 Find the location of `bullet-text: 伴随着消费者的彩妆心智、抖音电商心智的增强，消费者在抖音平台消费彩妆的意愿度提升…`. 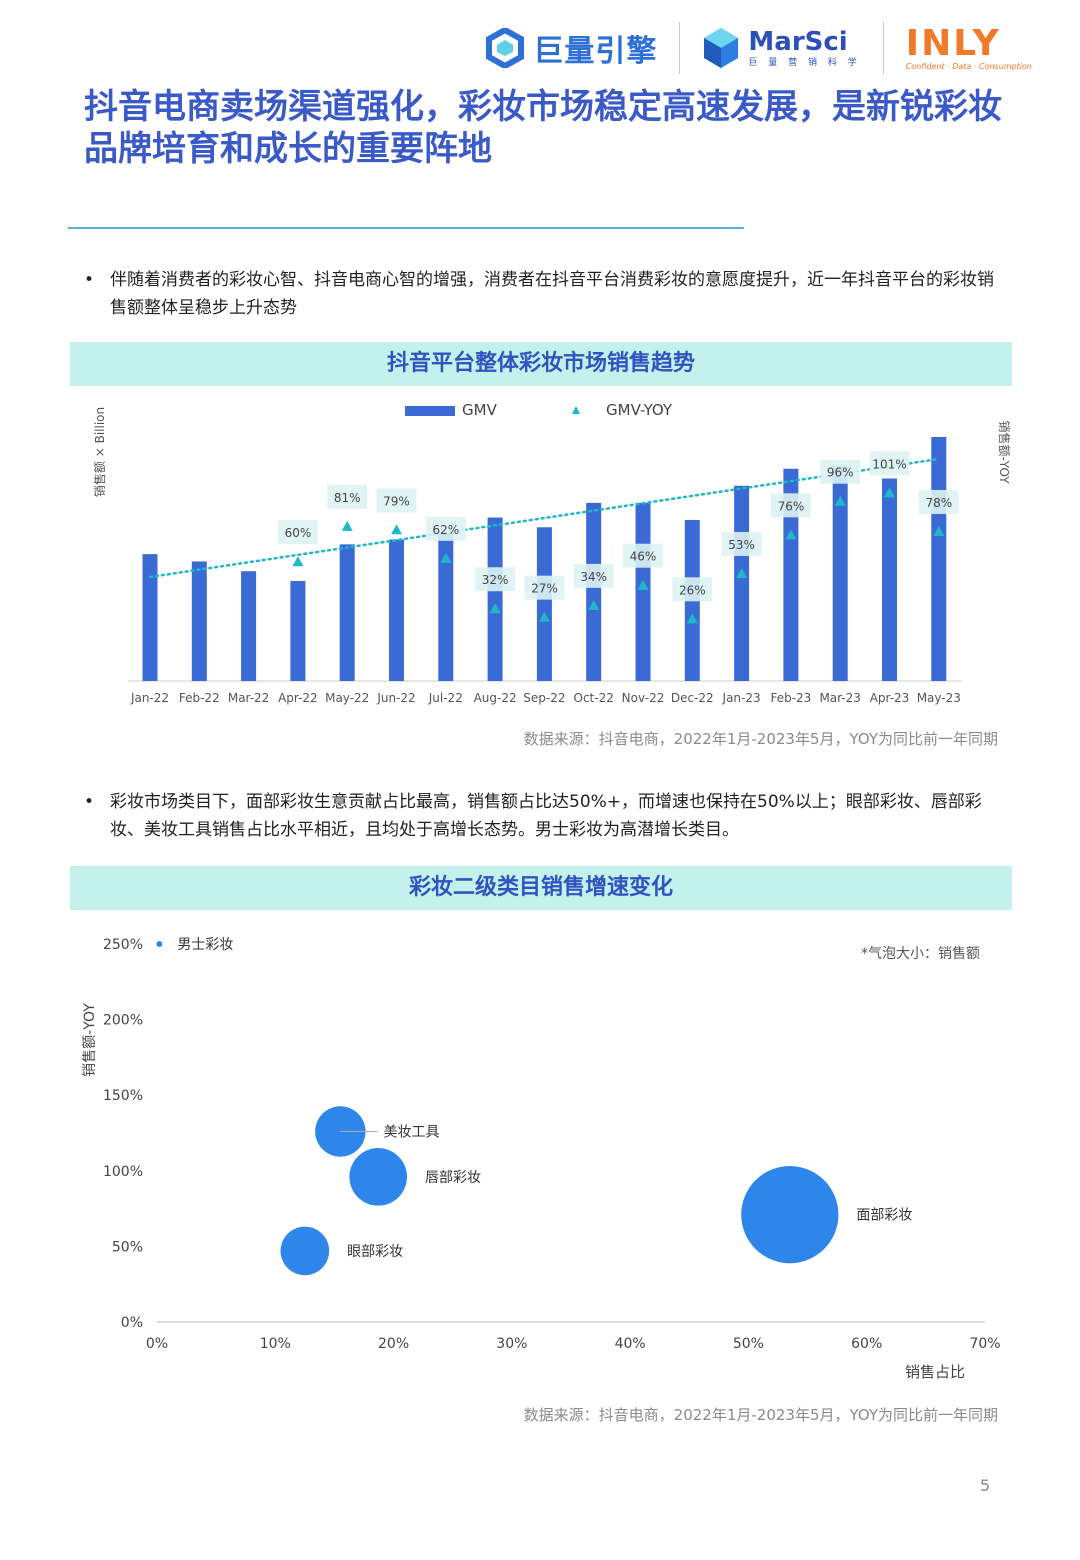

bullet-text: 伴随着消费者的彩妆心智、抖音电商心智的增强，消费者在抖音平台消费彩妆的意愿度提升… is located at coordinates (552, 294).